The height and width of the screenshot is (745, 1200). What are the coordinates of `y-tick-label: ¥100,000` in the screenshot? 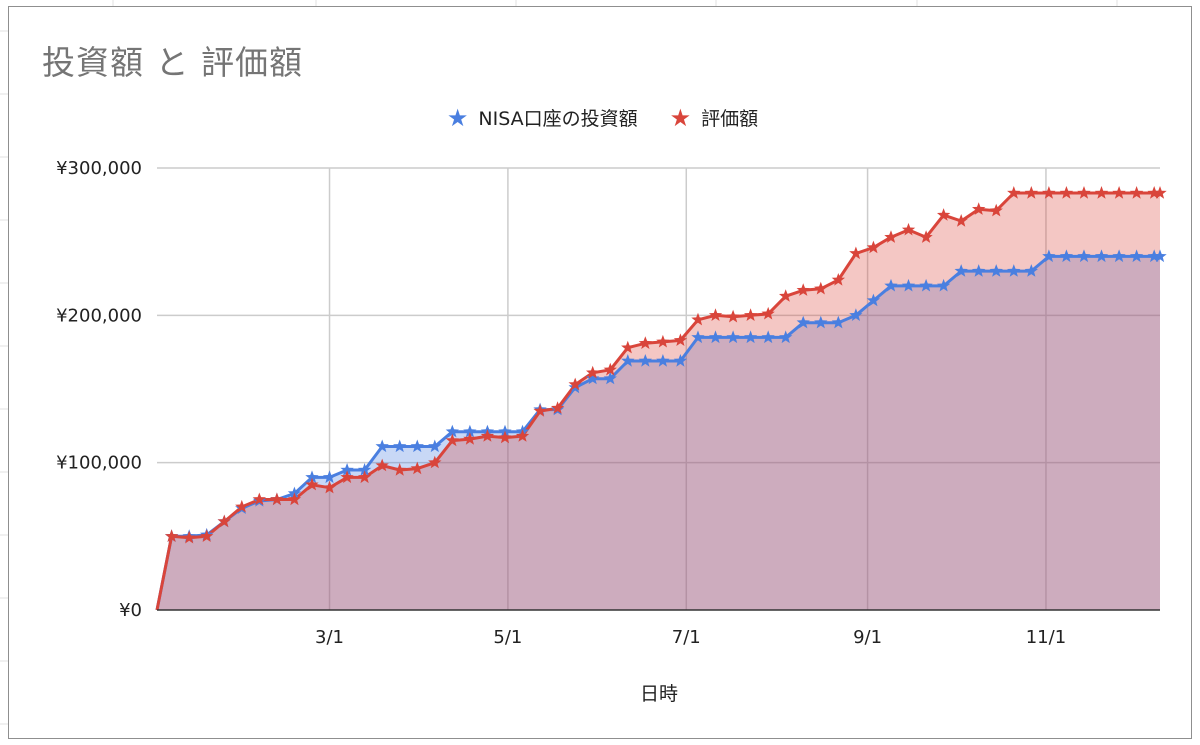 It's located at (99, 463).